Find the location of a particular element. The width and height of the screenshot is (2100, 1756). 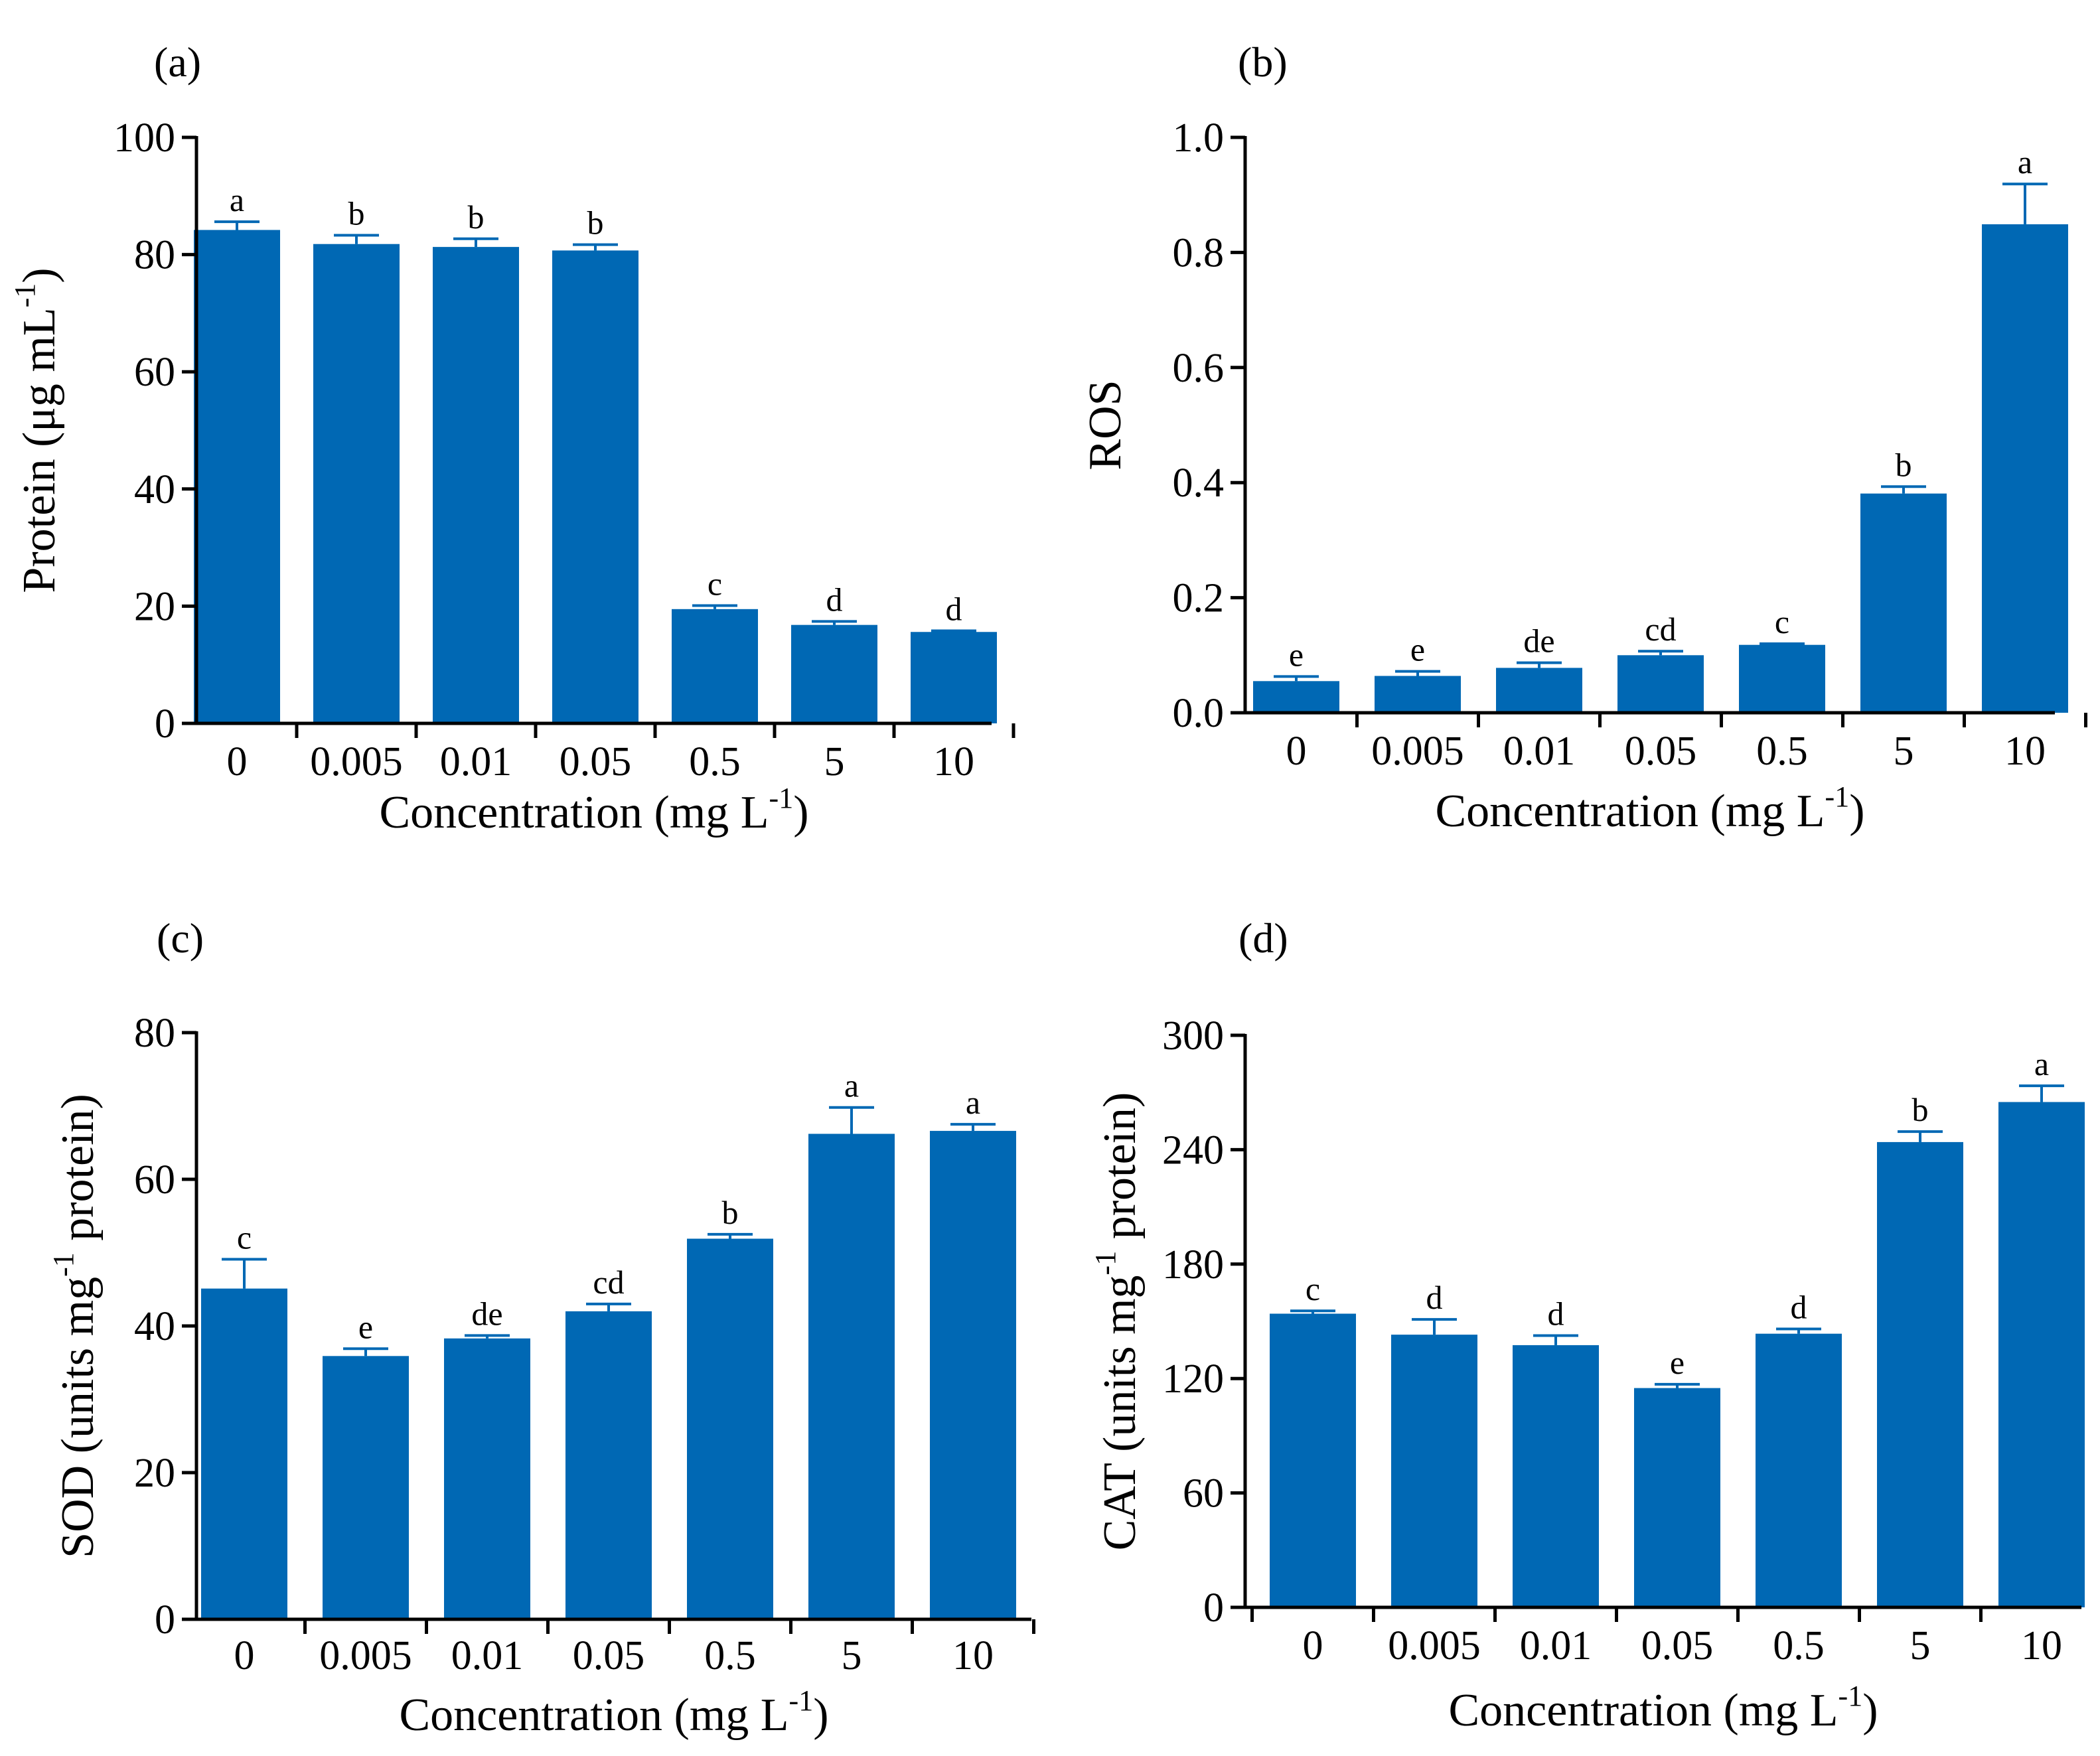

y-tick-label: 240 is located at coordinates (1193, 1150).